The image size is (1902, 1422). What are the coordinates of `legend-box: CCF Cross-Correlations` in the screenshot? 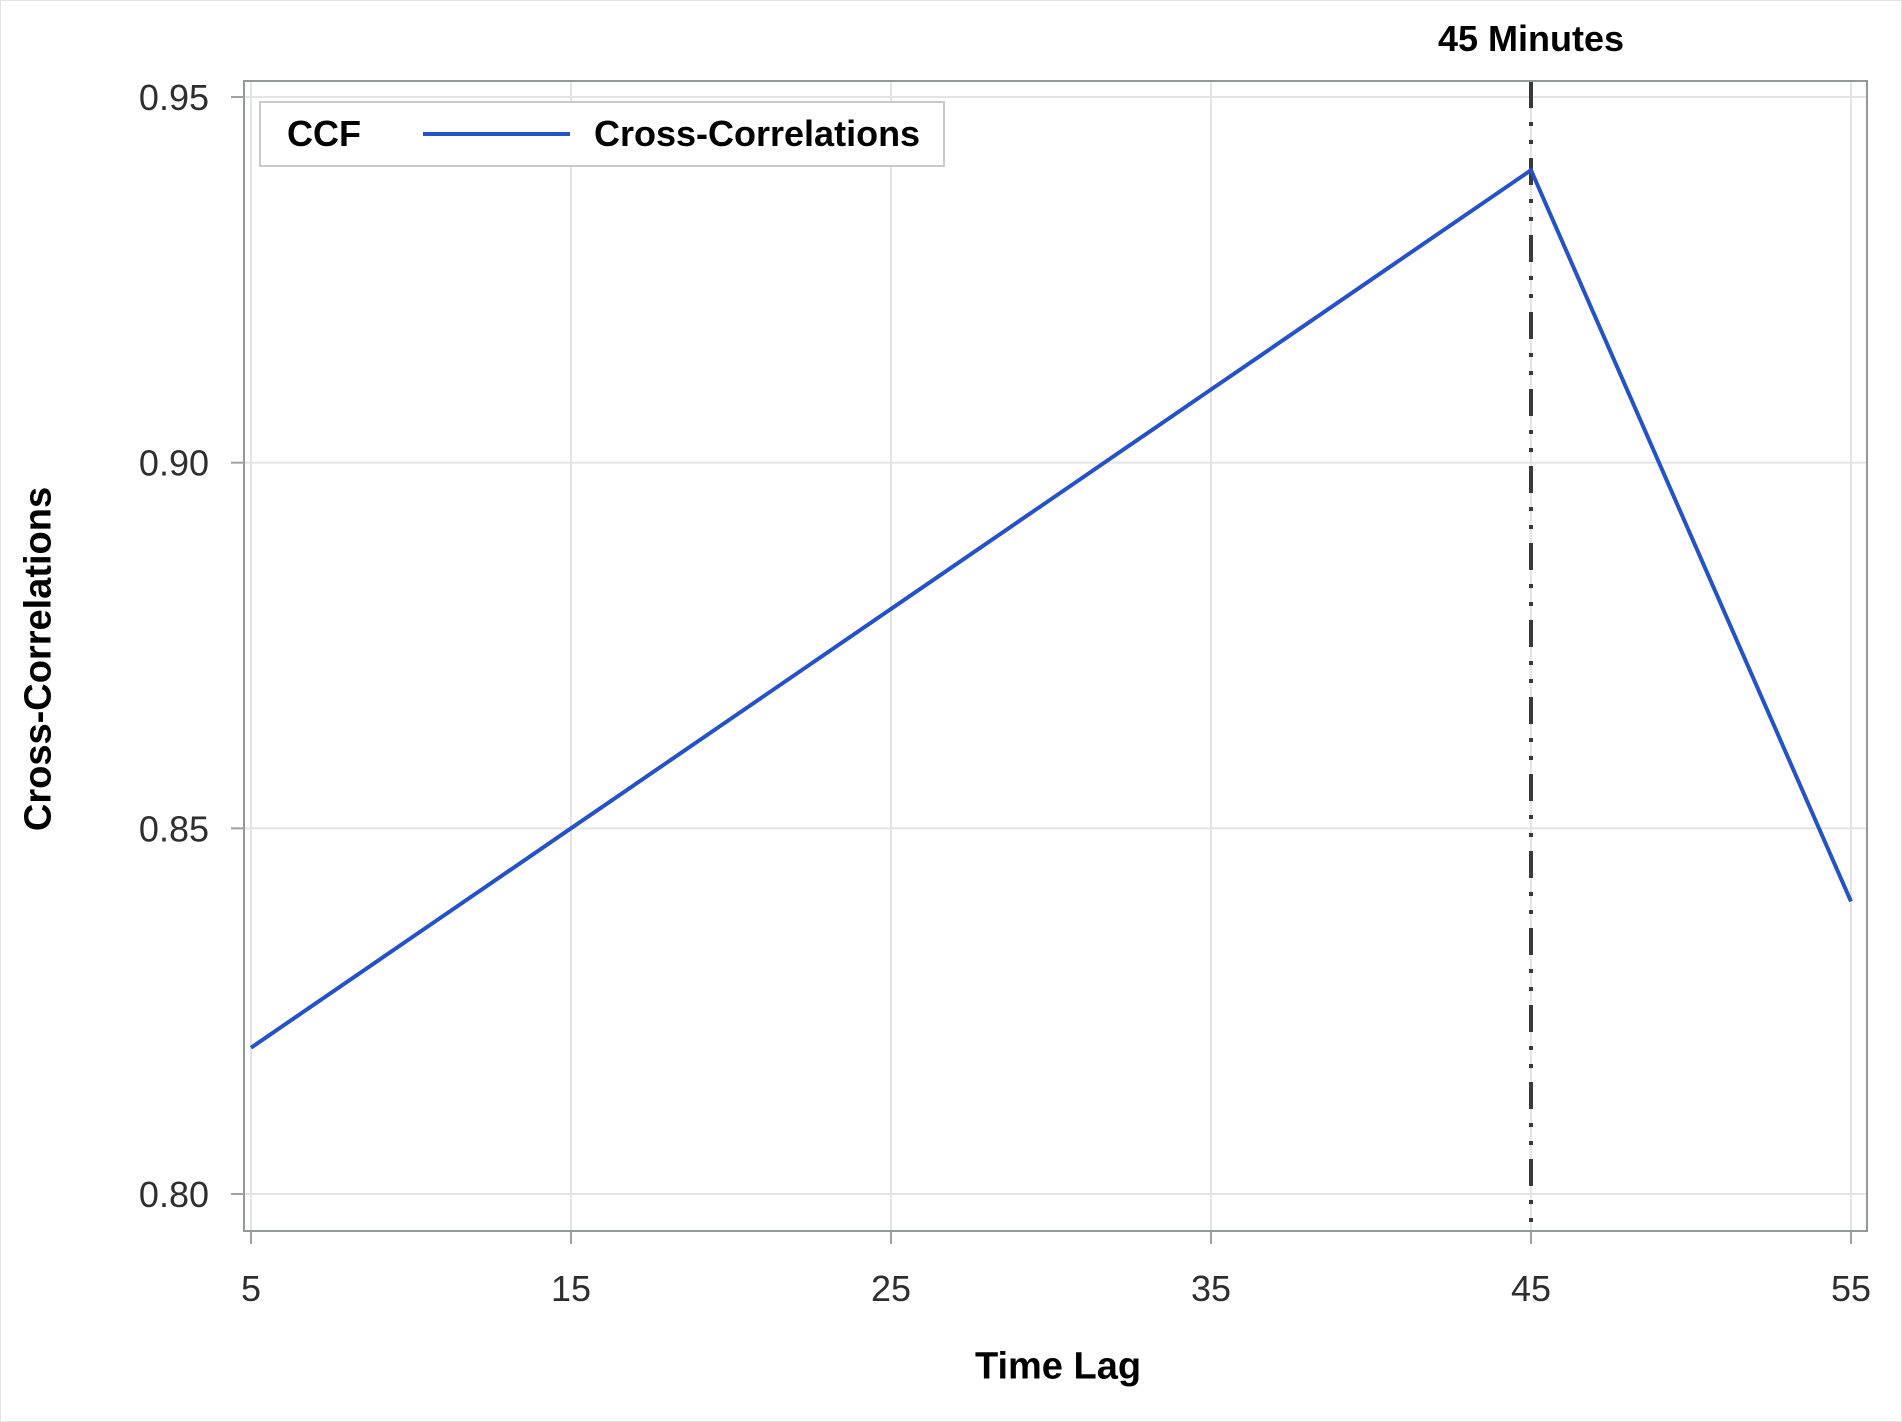 It's located at (602, 134).